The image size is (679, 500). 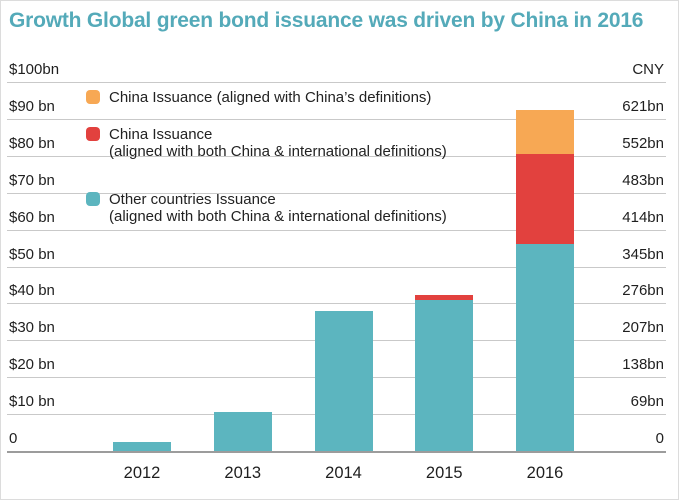 What do you see at coordinates (192, 199) in the screenshot?
I see `legend-label-line: Other countries Issuance` at bounding box center [192, 199].